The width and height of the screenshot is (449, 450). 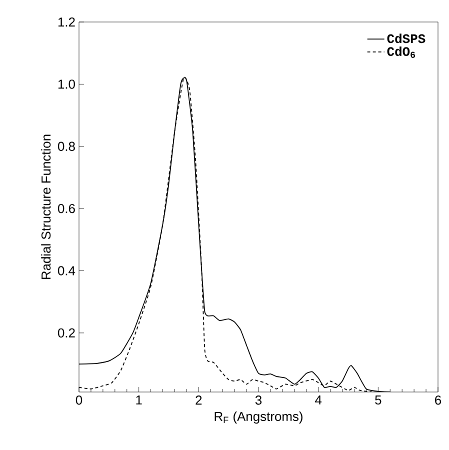 I want to click on y-tick-label: 0.2, so click(x=66, y=333).